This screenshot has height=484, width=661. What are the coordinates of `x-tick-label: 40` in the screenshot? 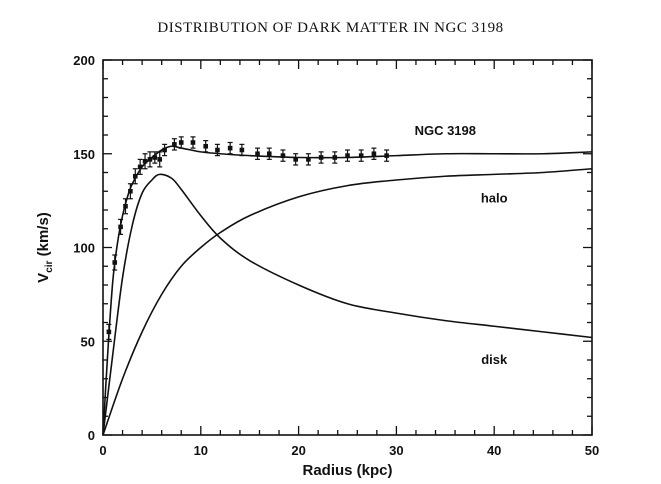 It's located at (494, 450).